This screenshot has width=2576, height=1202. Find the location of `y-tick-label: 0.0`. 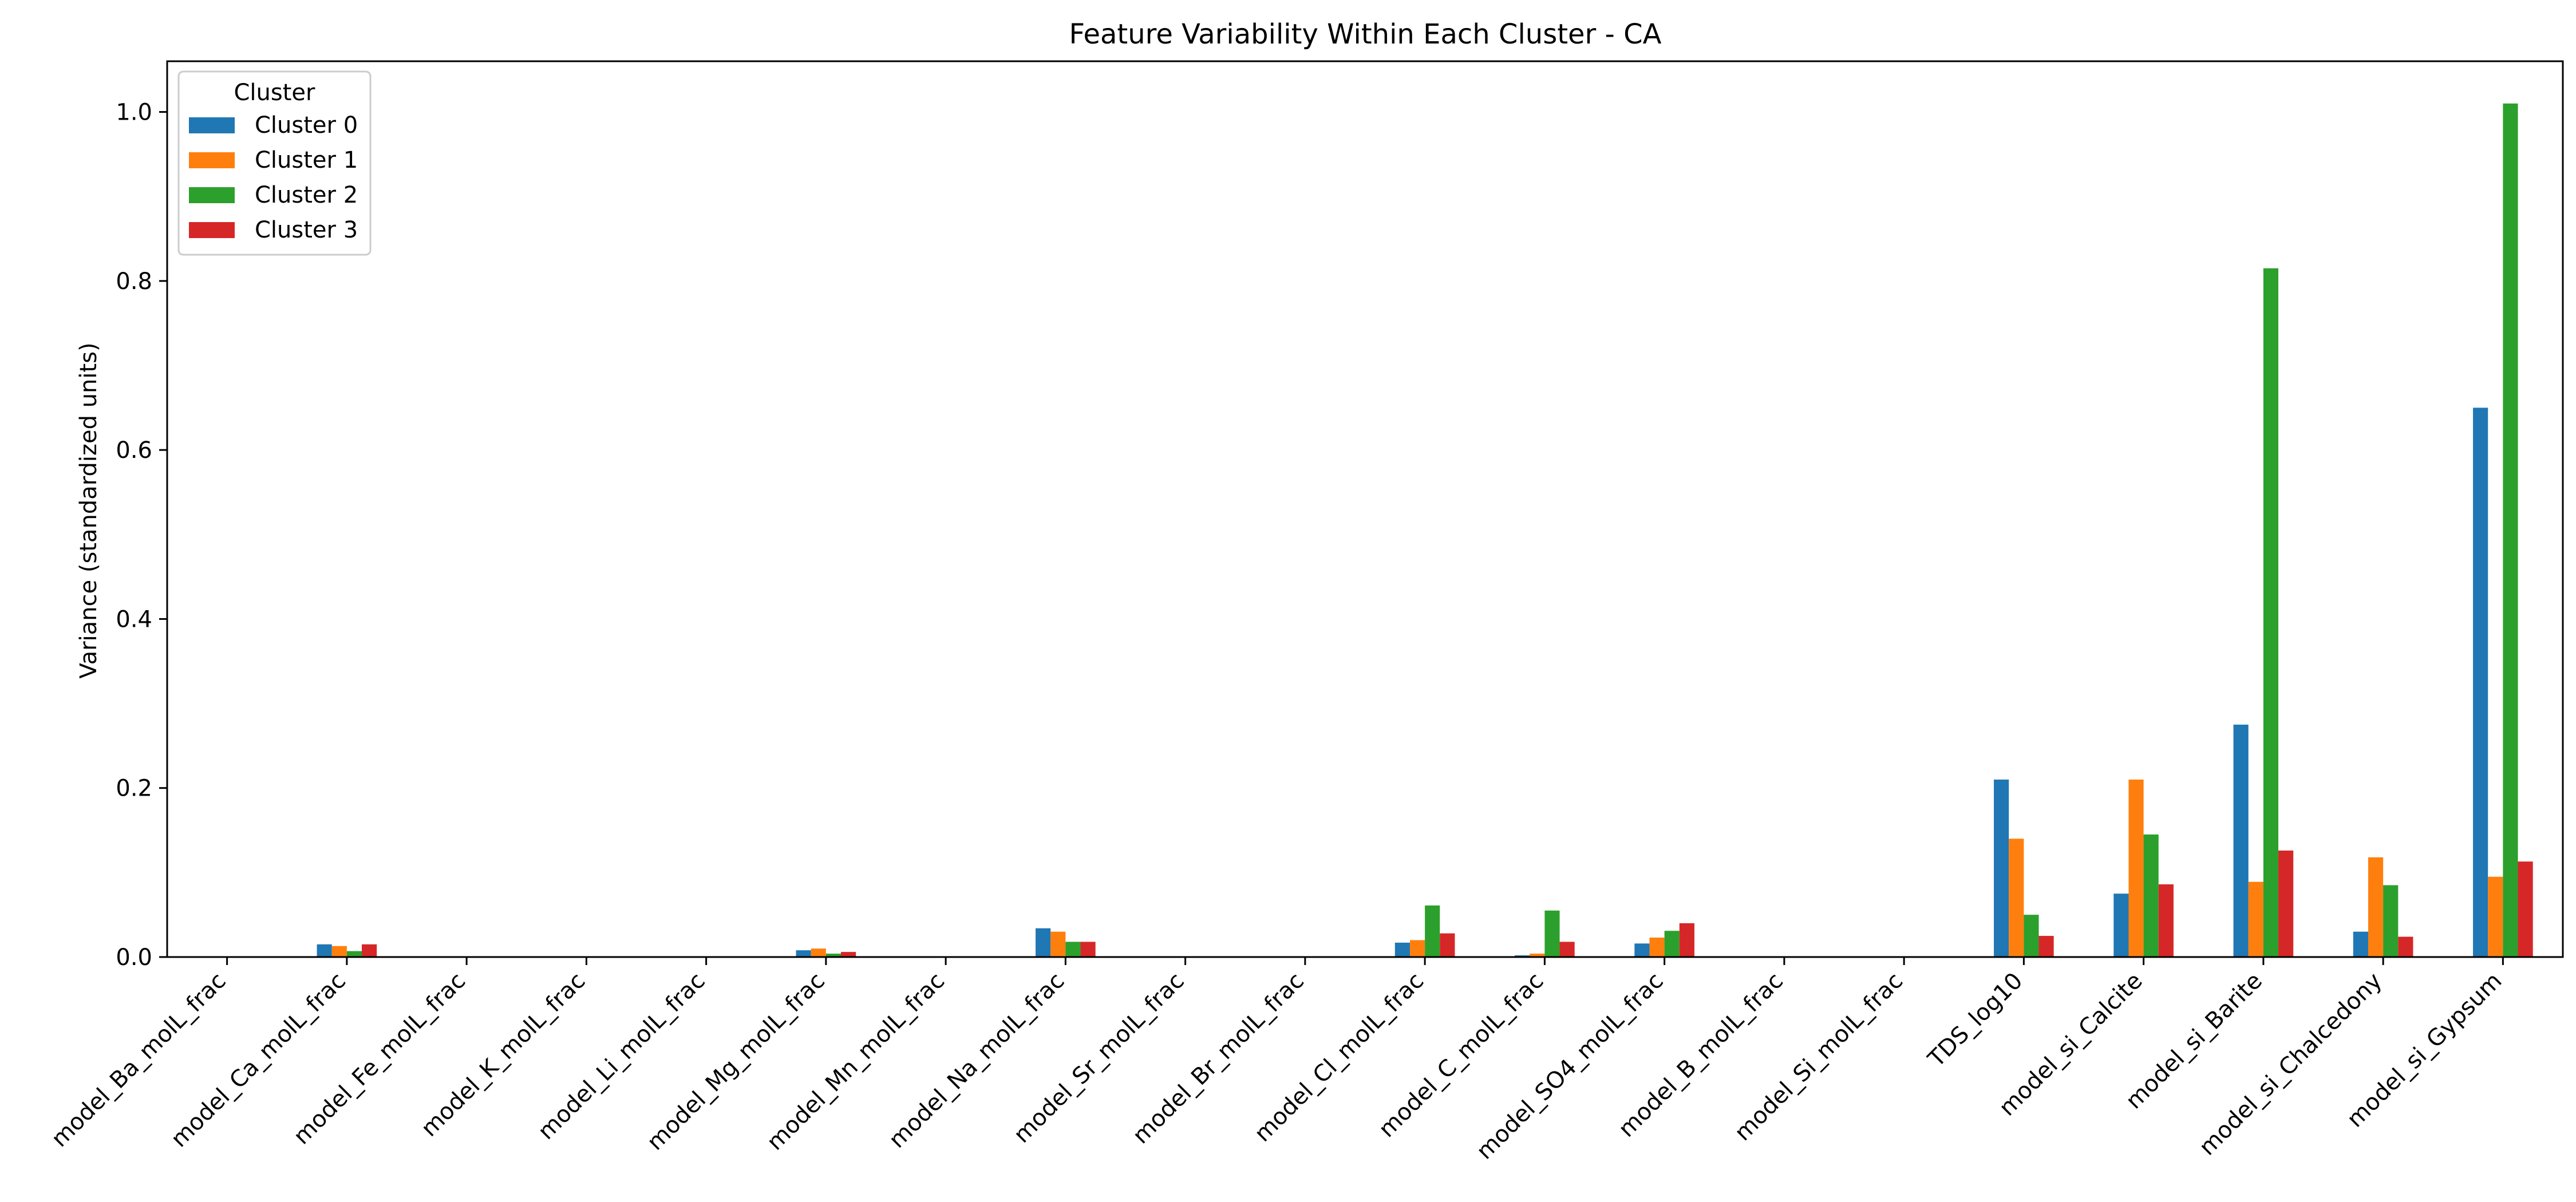

y-tick-label: 0.0 is located at coordinates (134, 958).